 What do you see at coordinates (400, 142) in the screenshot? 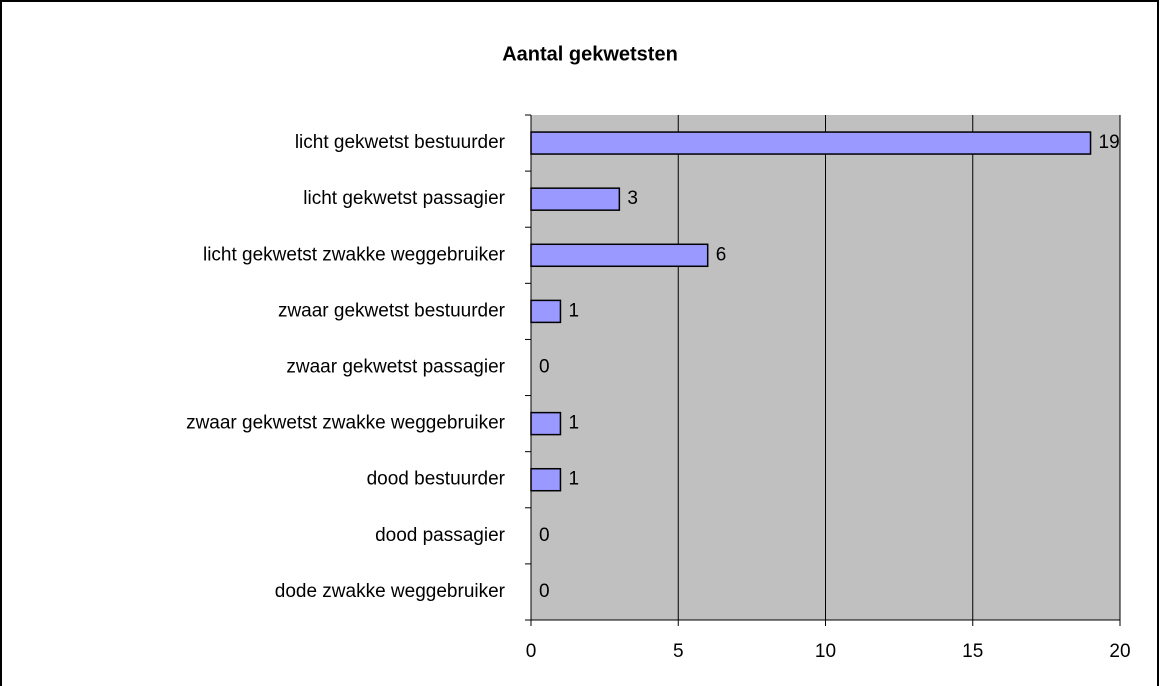
I see `y-tick-label: licht gekwetst bestuurder` at bounding box center [400, 142].